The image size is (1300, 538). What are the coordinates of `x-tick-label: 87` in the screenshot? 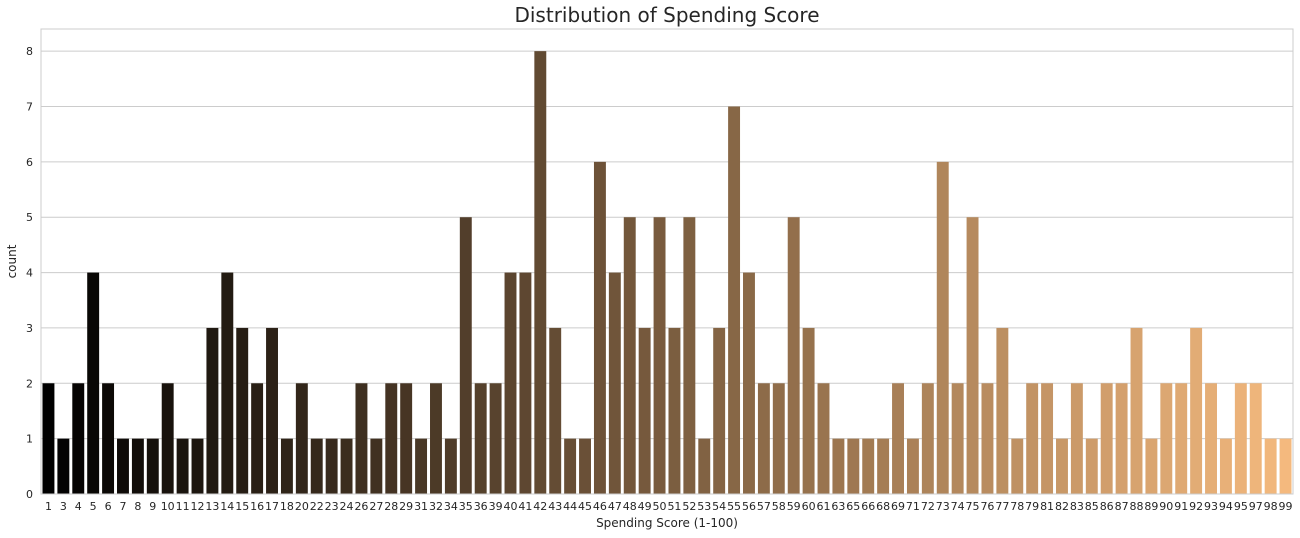 It's located at (1122, 506).